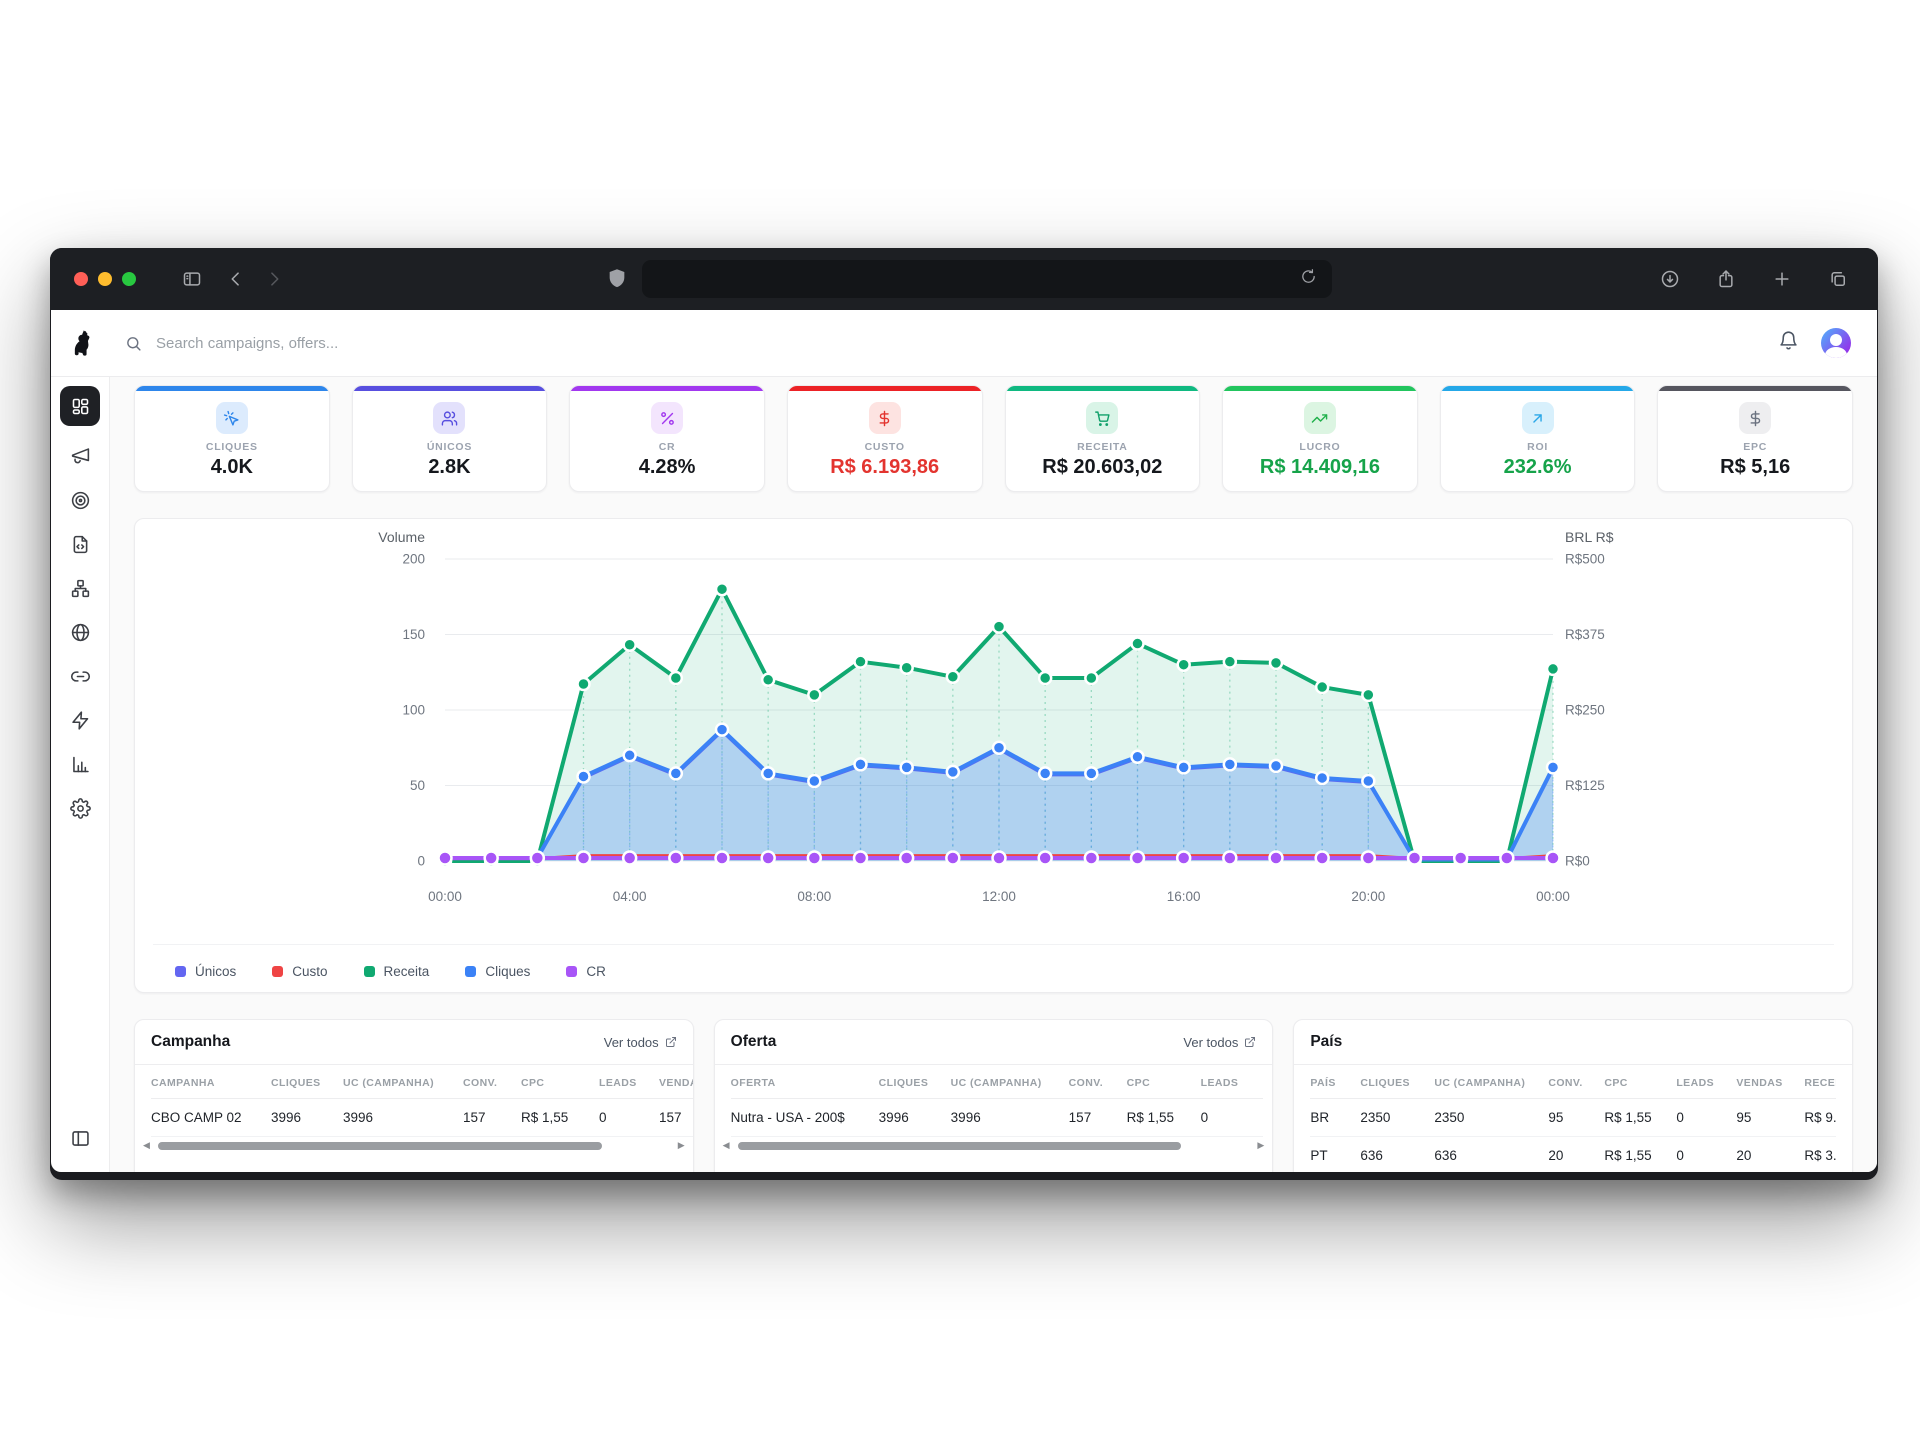 The height and width of the screenshot is (1440, 1920). Describe the element at coordinates (1102, 418) in the screenshot. I see `shopping-cart-icon` at that location.